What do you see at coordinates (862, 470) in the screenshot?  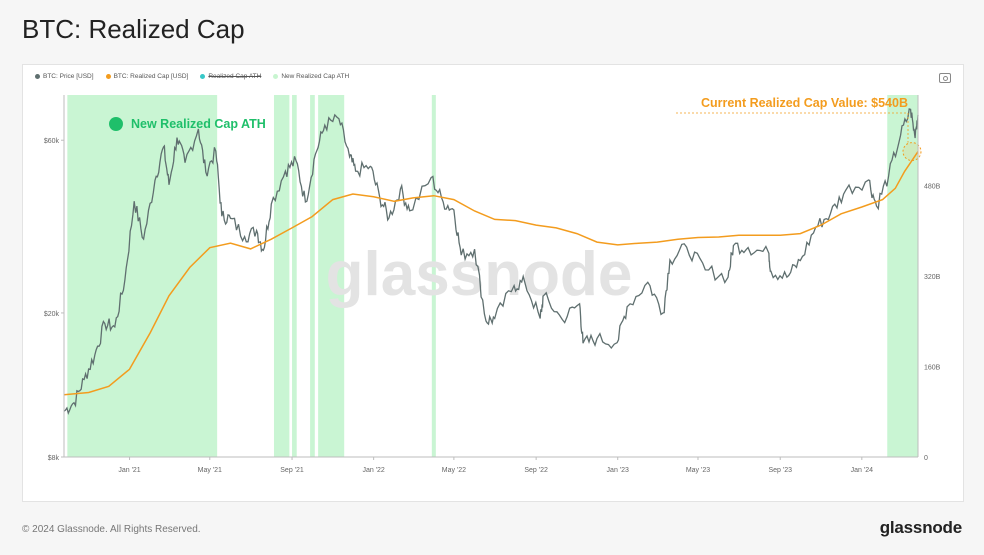 I see `x-tick-label: Jan '24` at bounding box center [862, 470].